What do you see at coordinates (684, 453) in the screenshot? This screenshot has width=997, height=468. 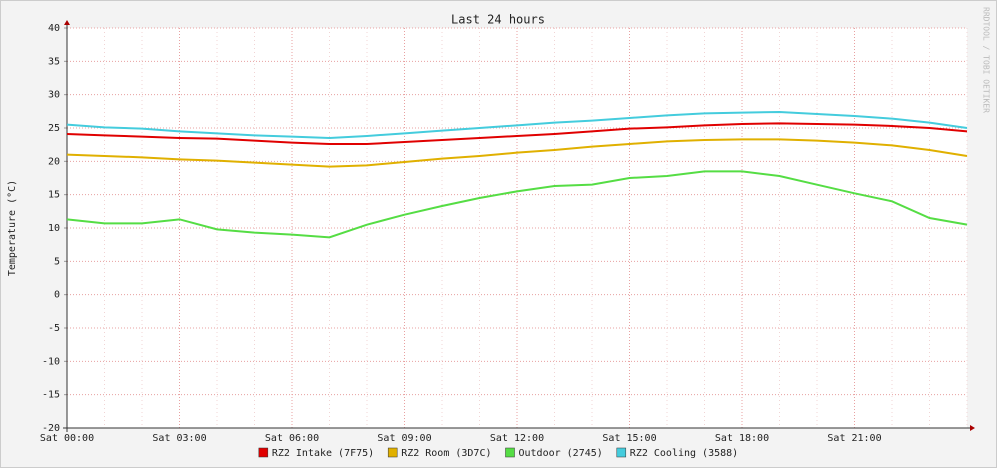 I see `legend-label: RZ2 Cooling (3588)` at bounding box center [684, 453].